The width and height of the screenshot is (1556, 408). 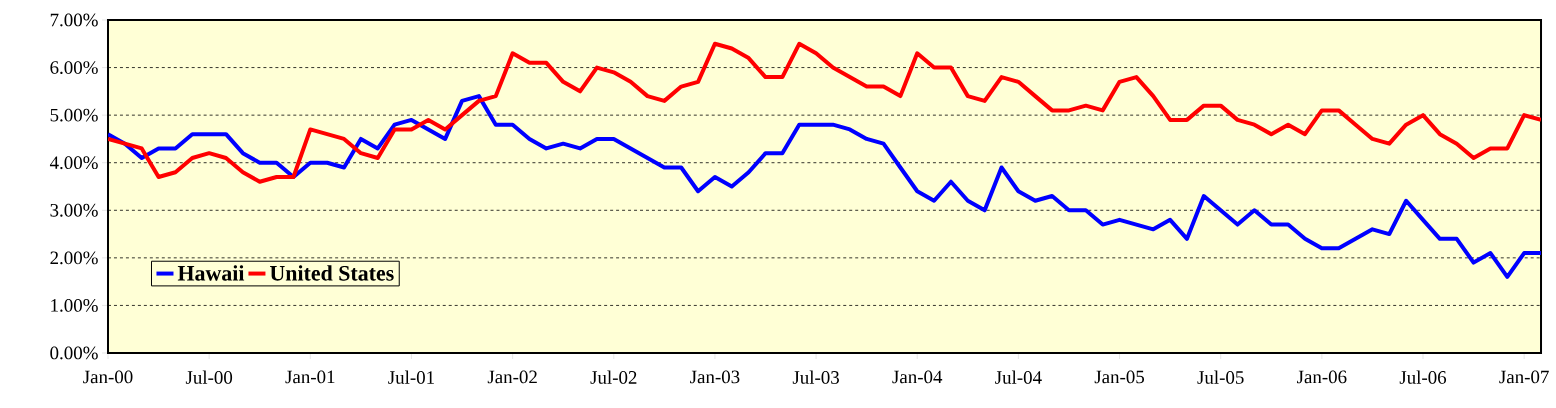 What do you see at coordinates (715, 377) in the screenshot?
I see `x-tick-label: Jan-03` at bounding box center [715, 377].